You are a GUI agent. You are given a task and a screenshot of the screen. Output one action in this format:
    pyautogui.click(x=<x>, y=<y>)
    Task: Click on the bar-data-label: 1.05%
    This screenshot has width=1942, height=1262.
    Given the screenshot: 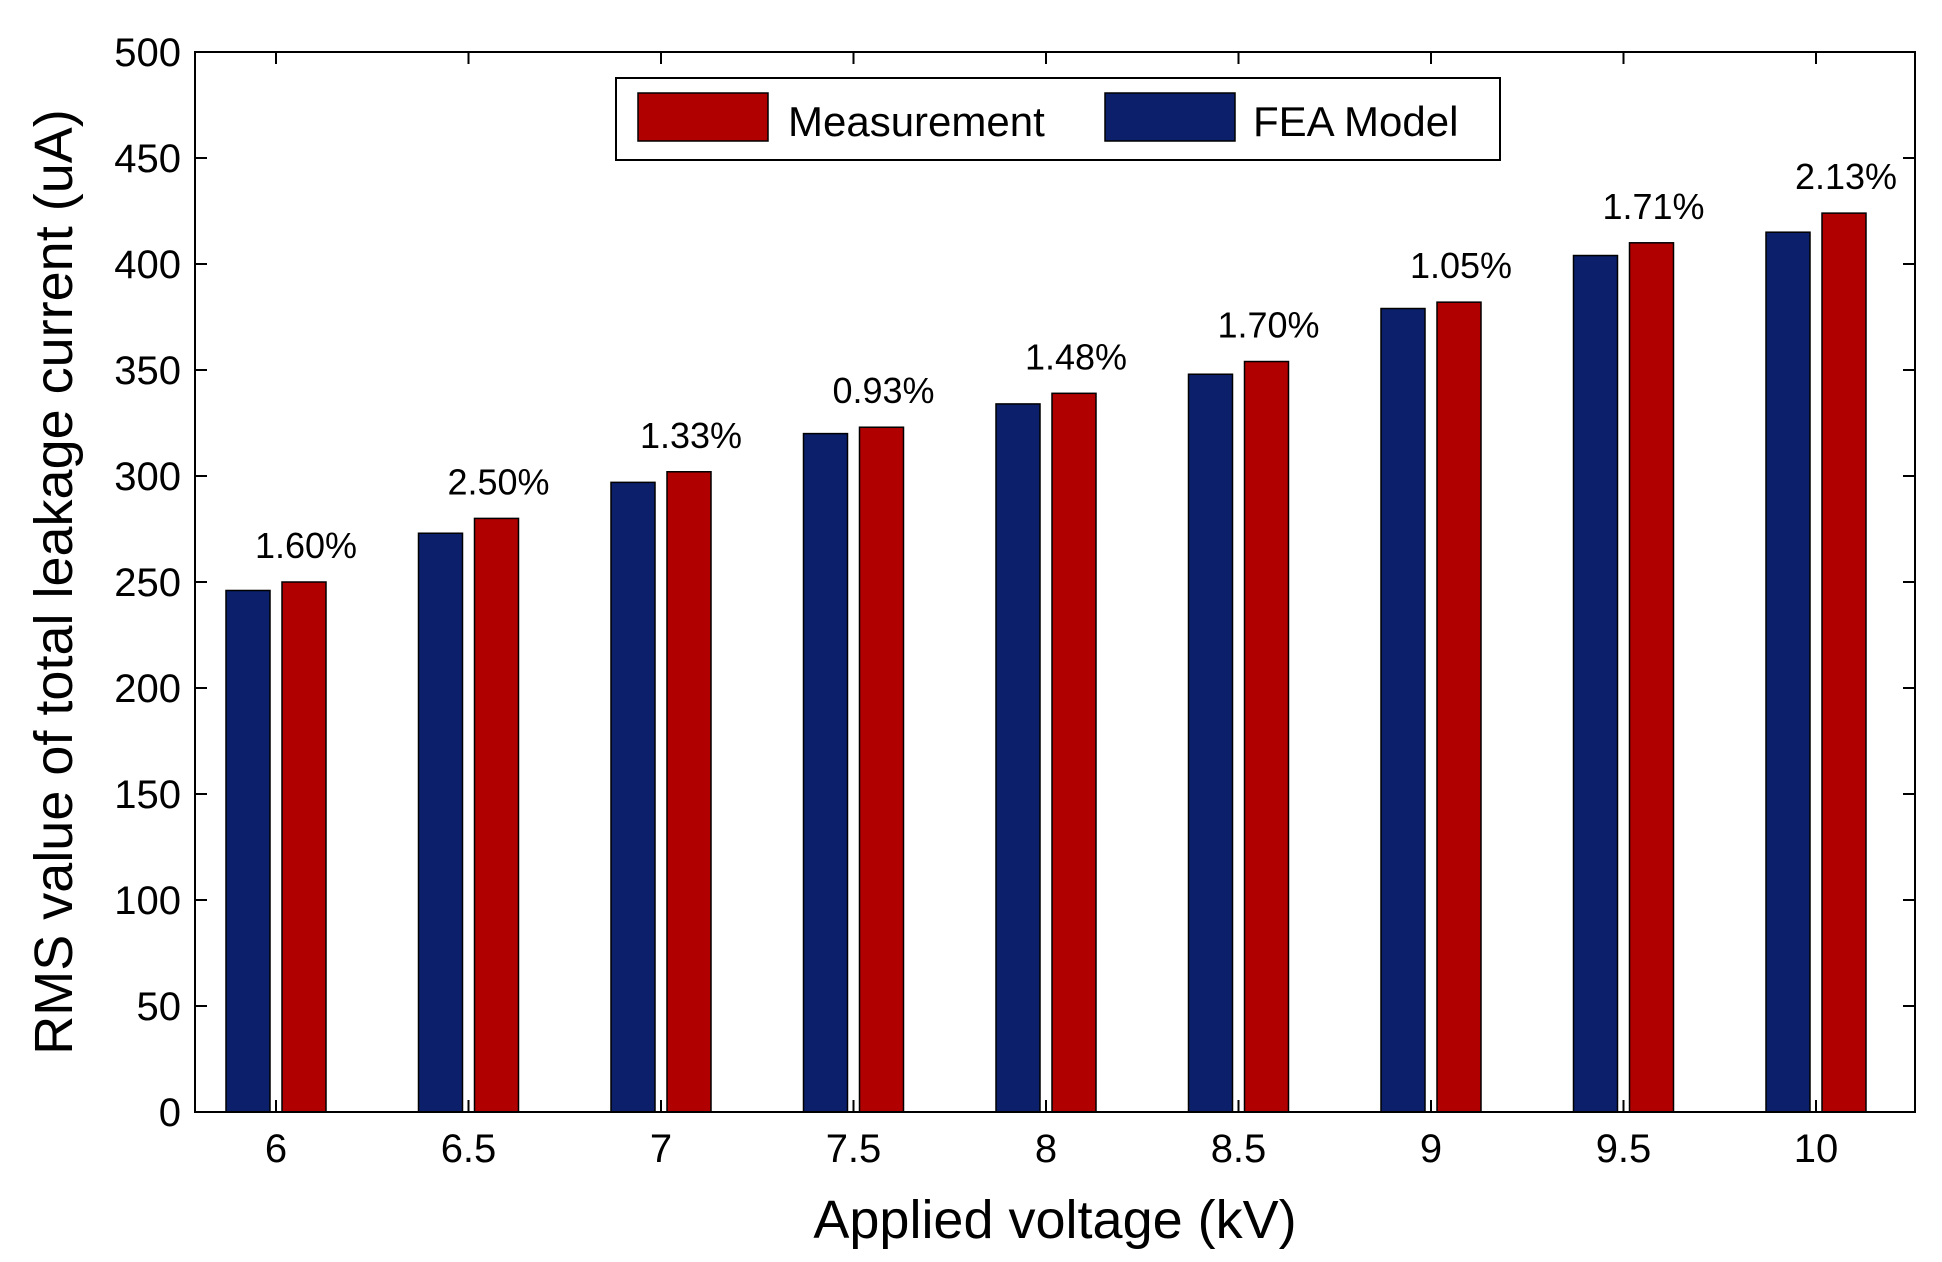 What is the action you would take?
    pyautogui.click(x=1461, y=265)
    